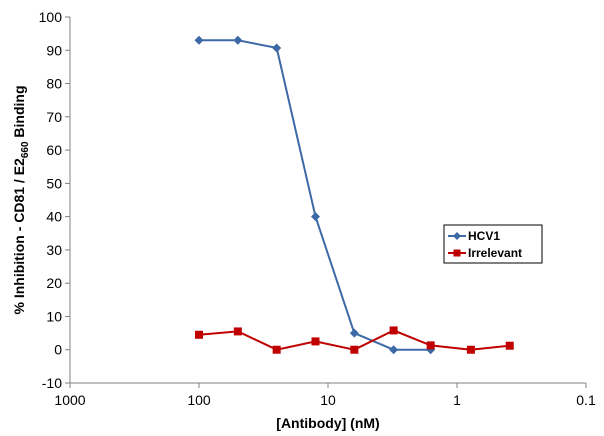  I want to click on y-tick-label: 100, so click(51, 17).